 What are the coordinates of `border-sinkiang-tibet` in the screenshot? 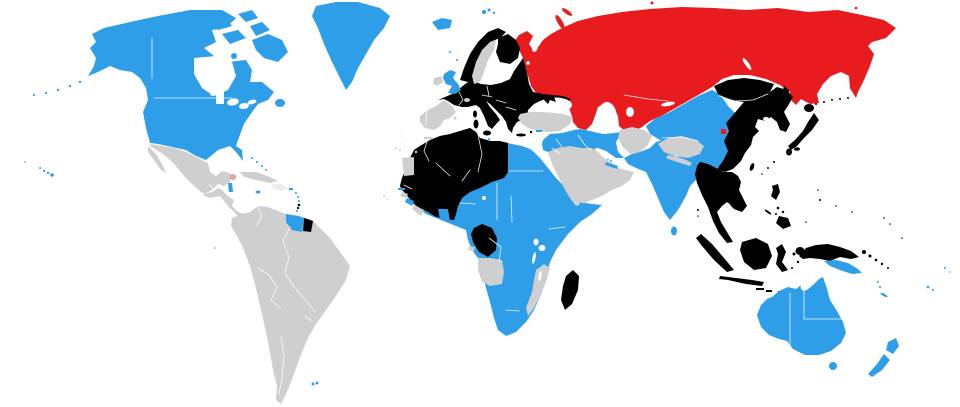 It's located at (680, 139).